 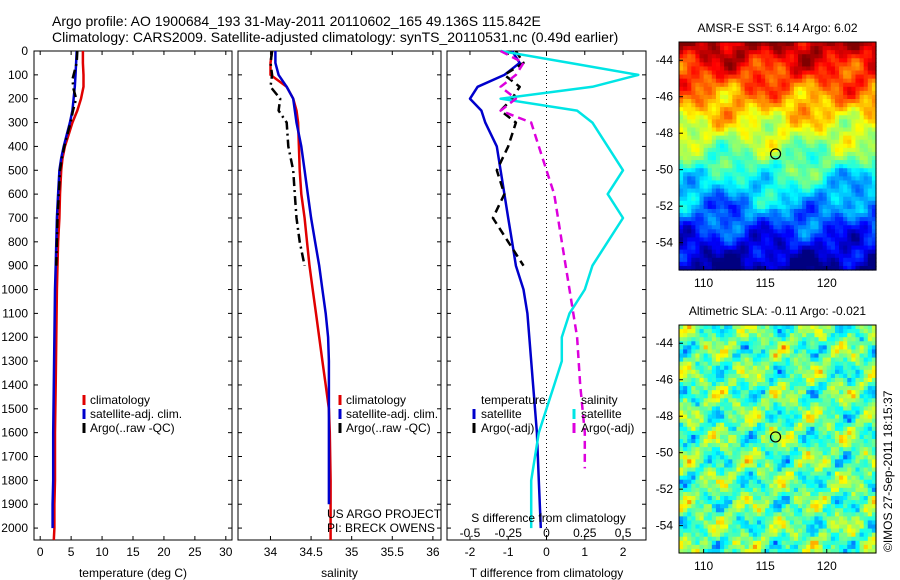 I want to click on salinity-diff-axis-label: S difference from climatology, so click(x=548, y=518).